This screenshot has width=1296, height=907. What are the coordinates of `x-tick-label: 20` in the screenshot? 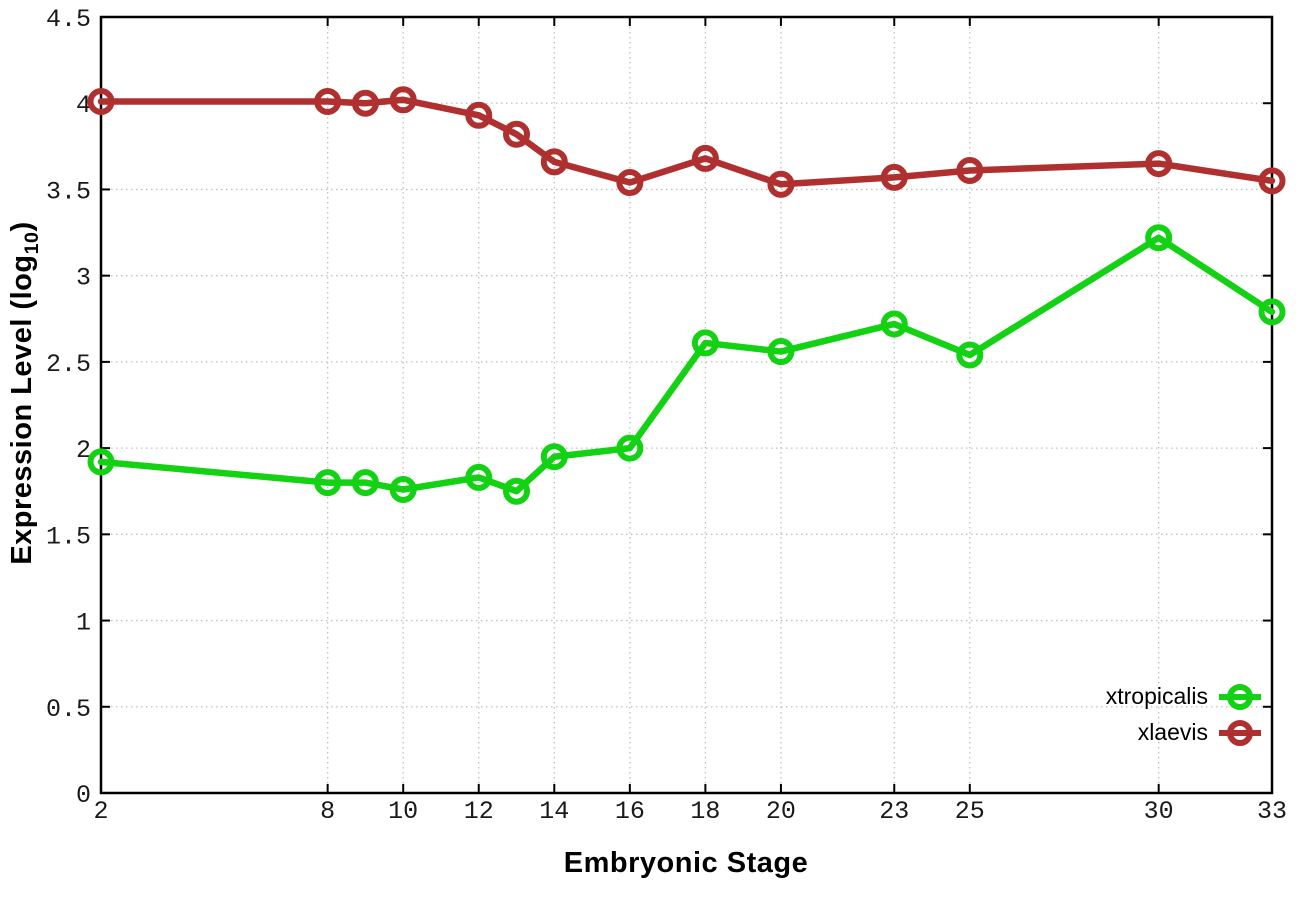 It's located at (781, 811).